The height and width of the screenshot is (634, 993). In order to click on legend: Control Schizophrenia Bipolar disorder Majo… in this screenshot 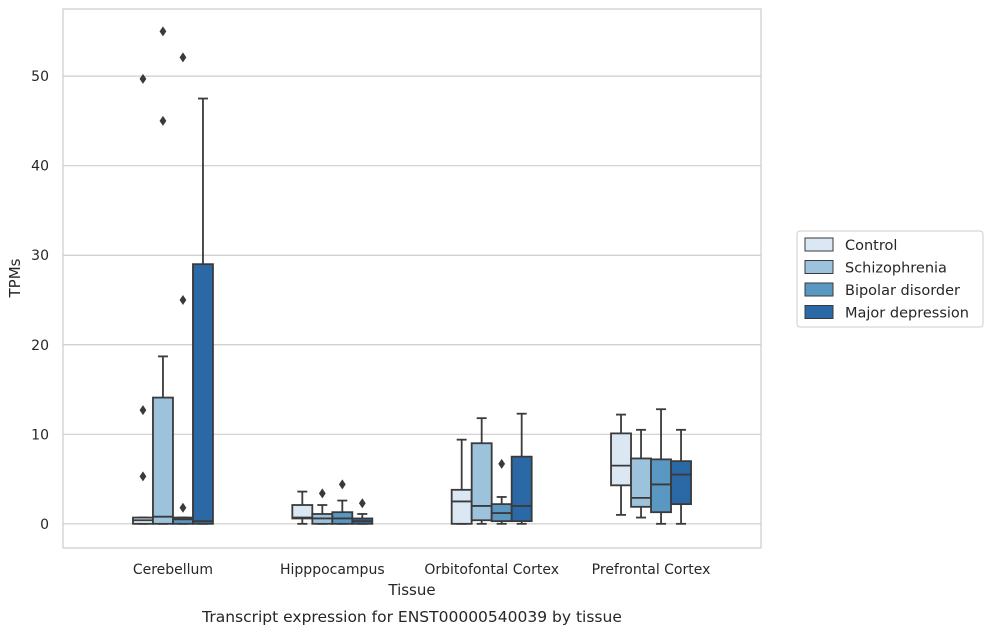, I will do `click(890, 279)`.